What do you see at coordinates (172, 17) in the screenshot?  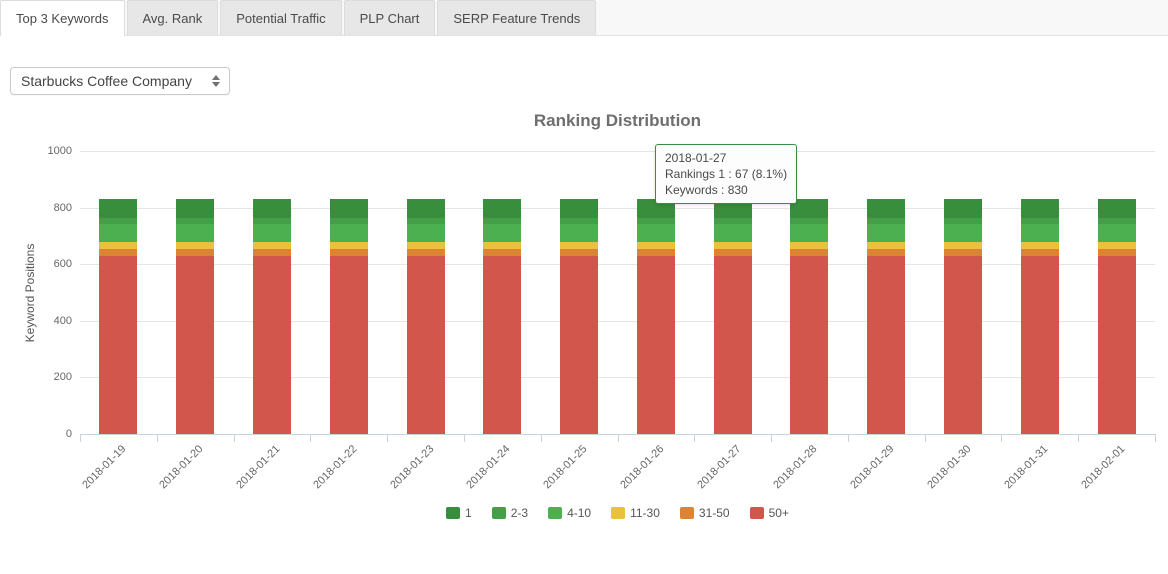 I see `tab-avg-rank: Avg. Rank` at bounding box center [172, 17].